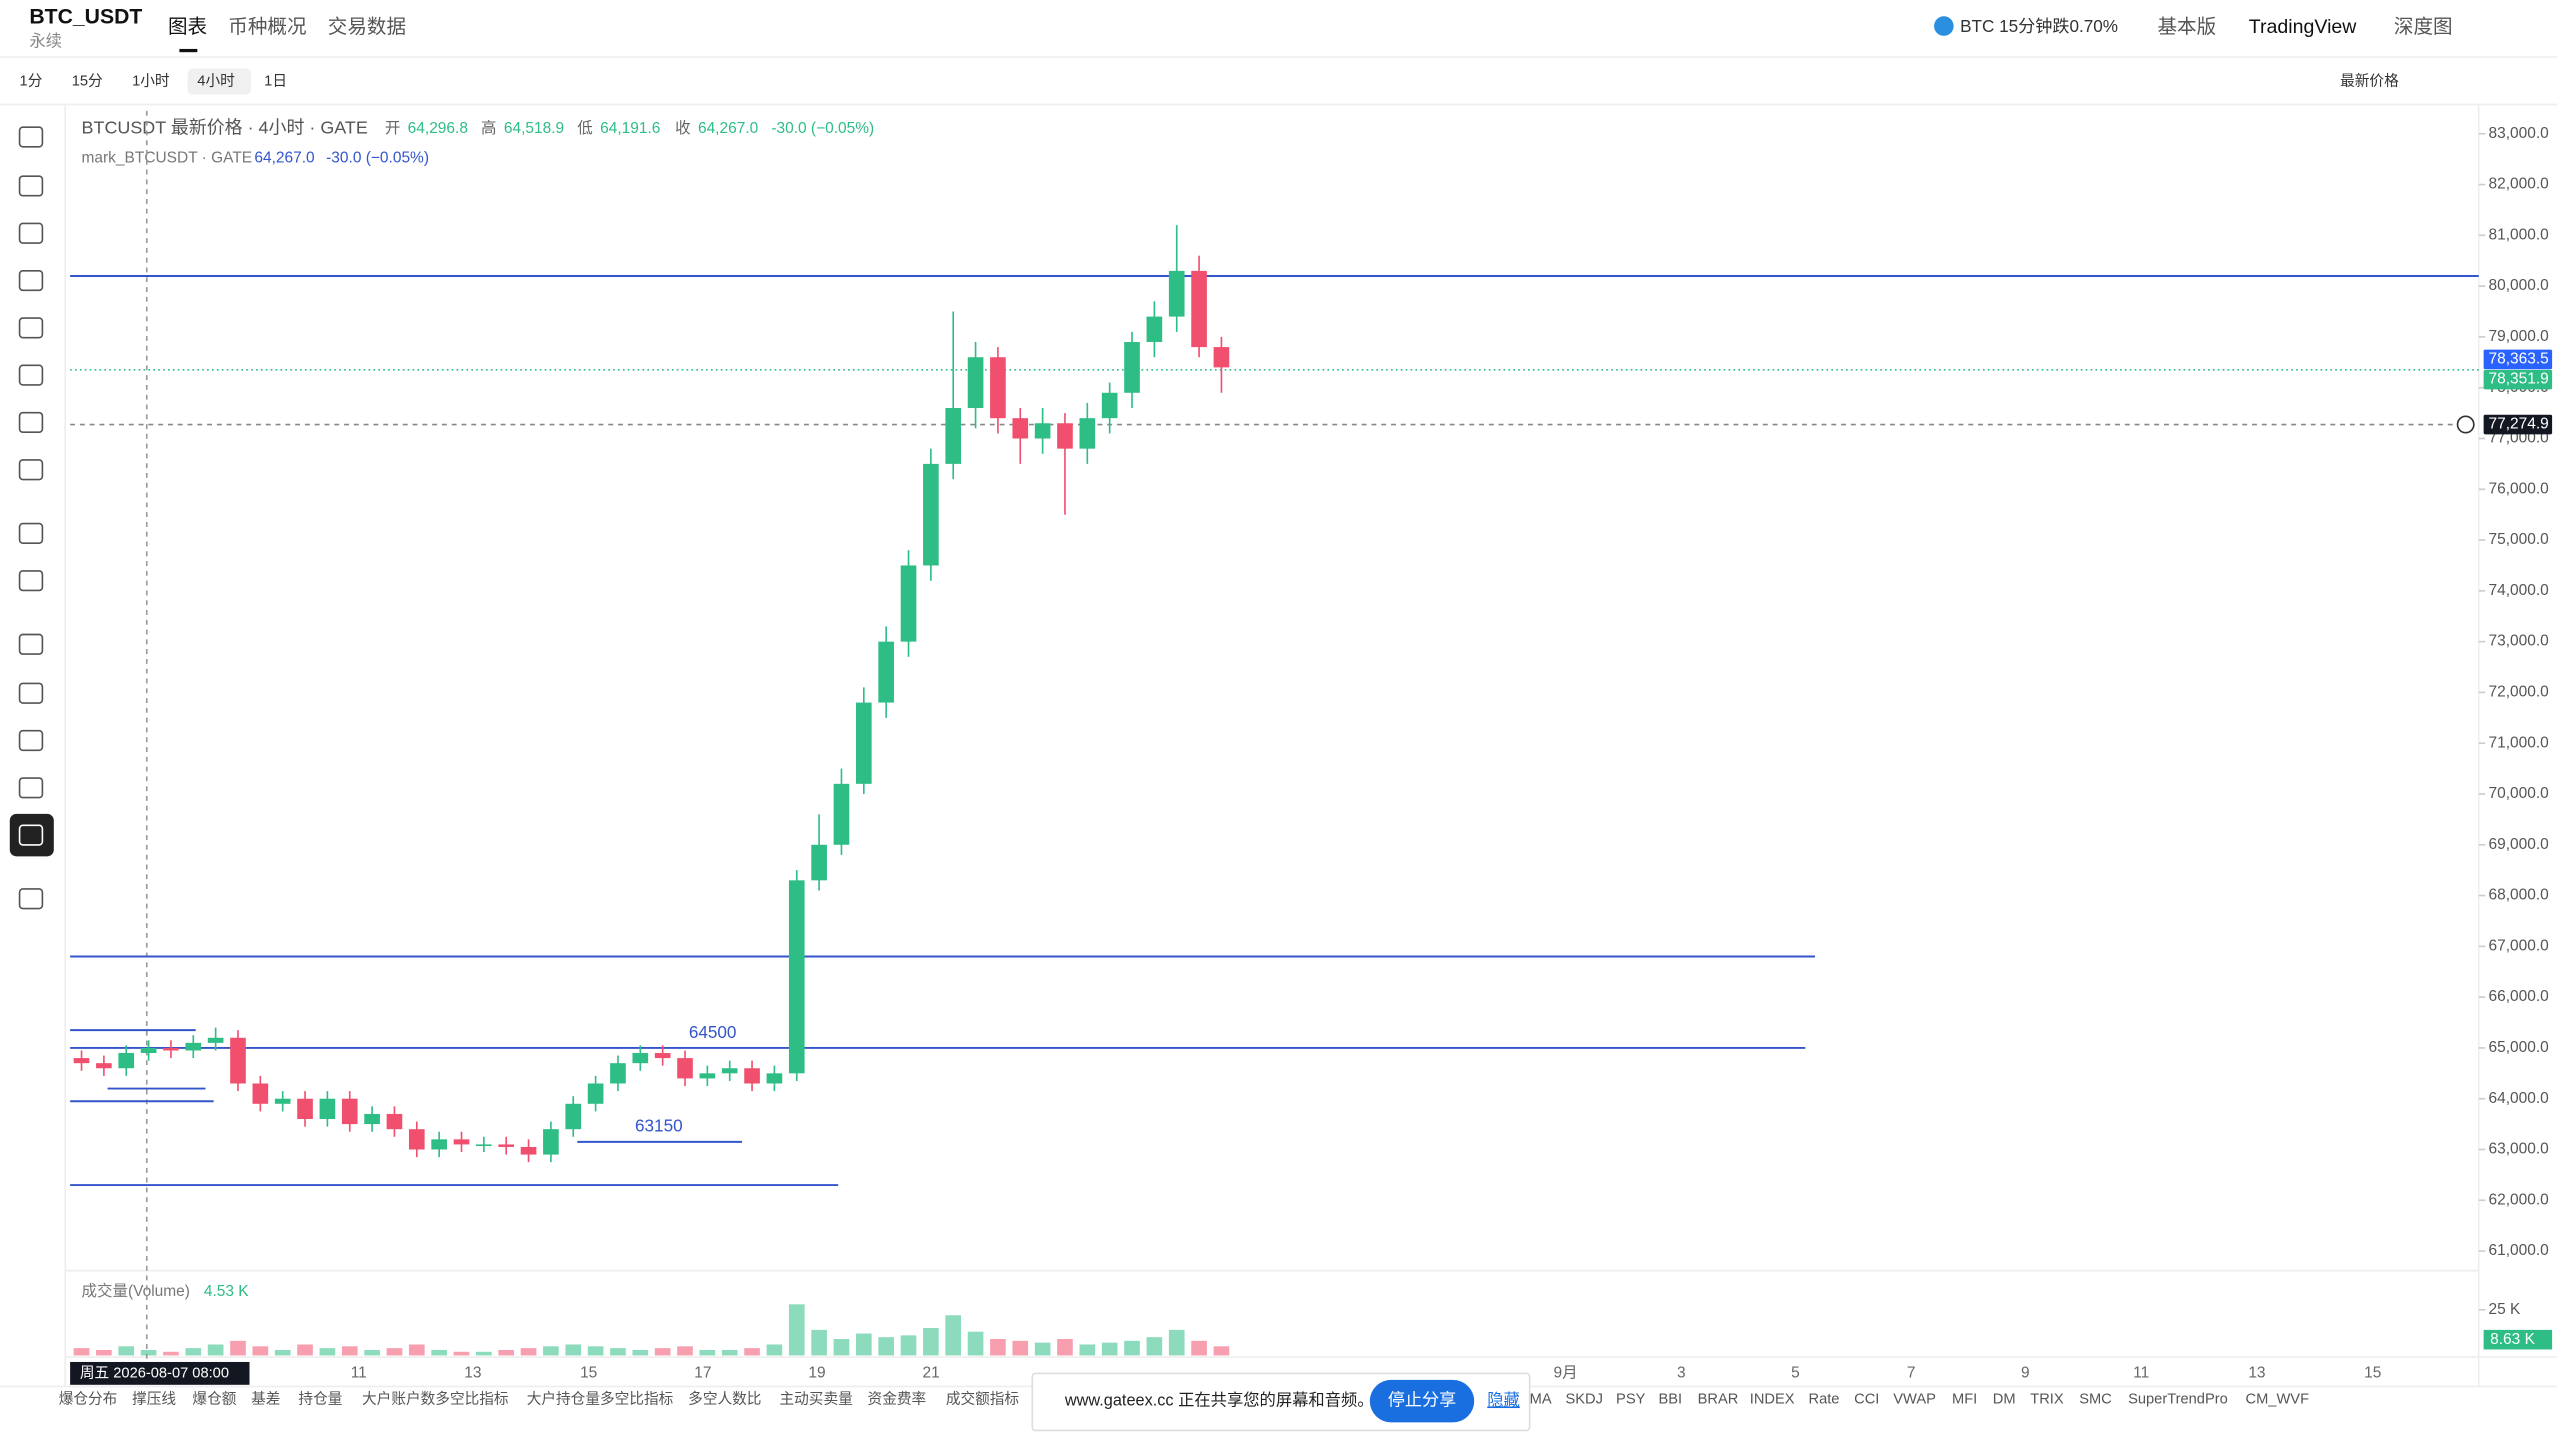 This screenshot has height=1437, width=2557. What do you see at coordinates (154, 1372) in the screenshot?
I see `time-tag-label: 周五 2026-08-07 08:00` at bounding box center [154, 1372].